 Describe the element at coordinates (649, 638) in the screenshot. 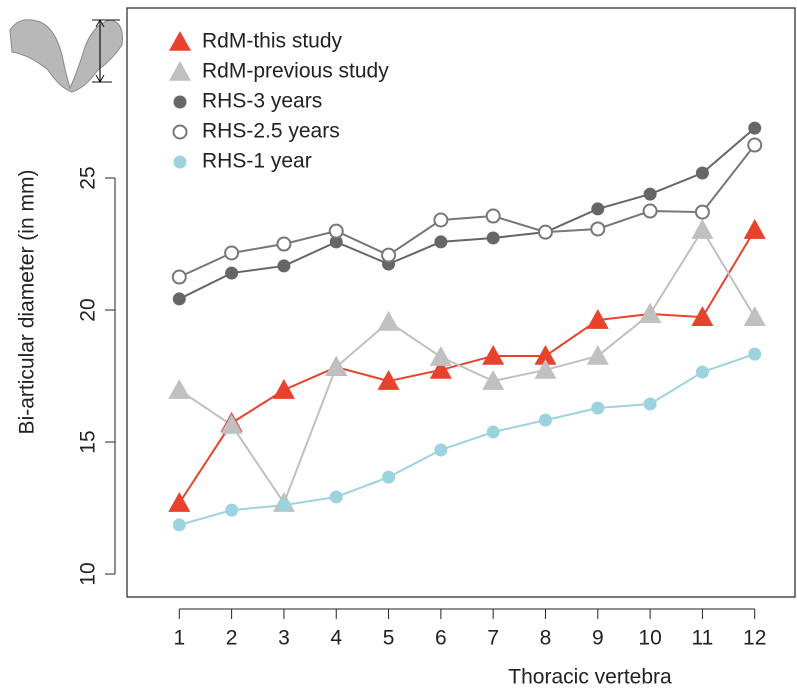

I see `x-tick-label: 10` at that location.